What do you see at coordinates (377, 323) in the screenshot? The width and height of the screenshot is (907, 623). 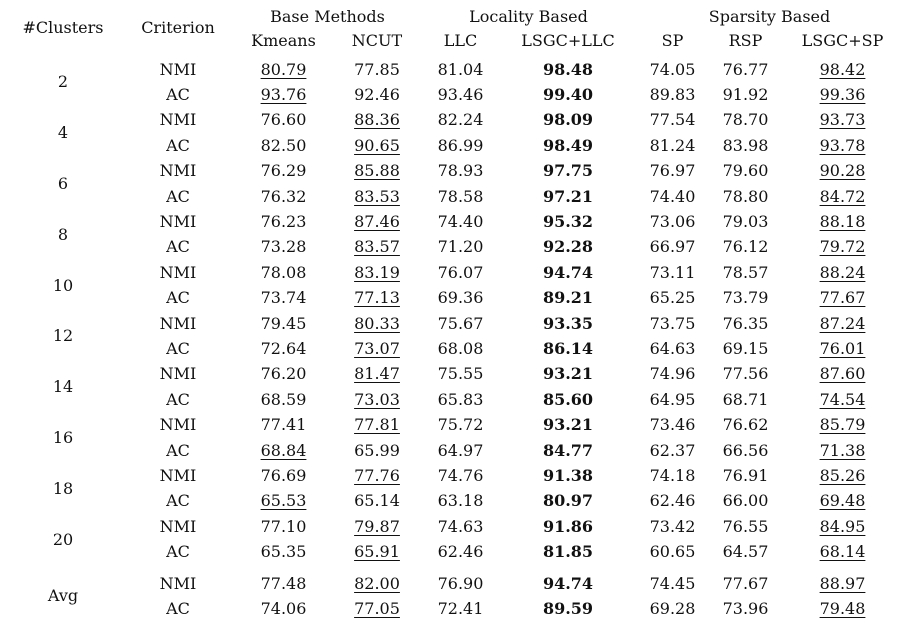 I see `value-cell: 80.33` at bounding box center [377, 323].